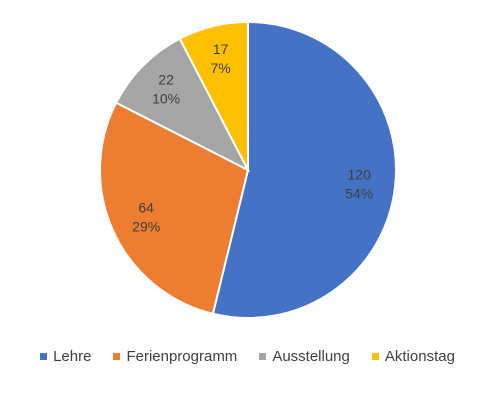 The height and width of the screenshot is (400, 495). Describe the element at coordinates (44, 356) in the screenshot. I see `legend-swatch-lehre` at that location.